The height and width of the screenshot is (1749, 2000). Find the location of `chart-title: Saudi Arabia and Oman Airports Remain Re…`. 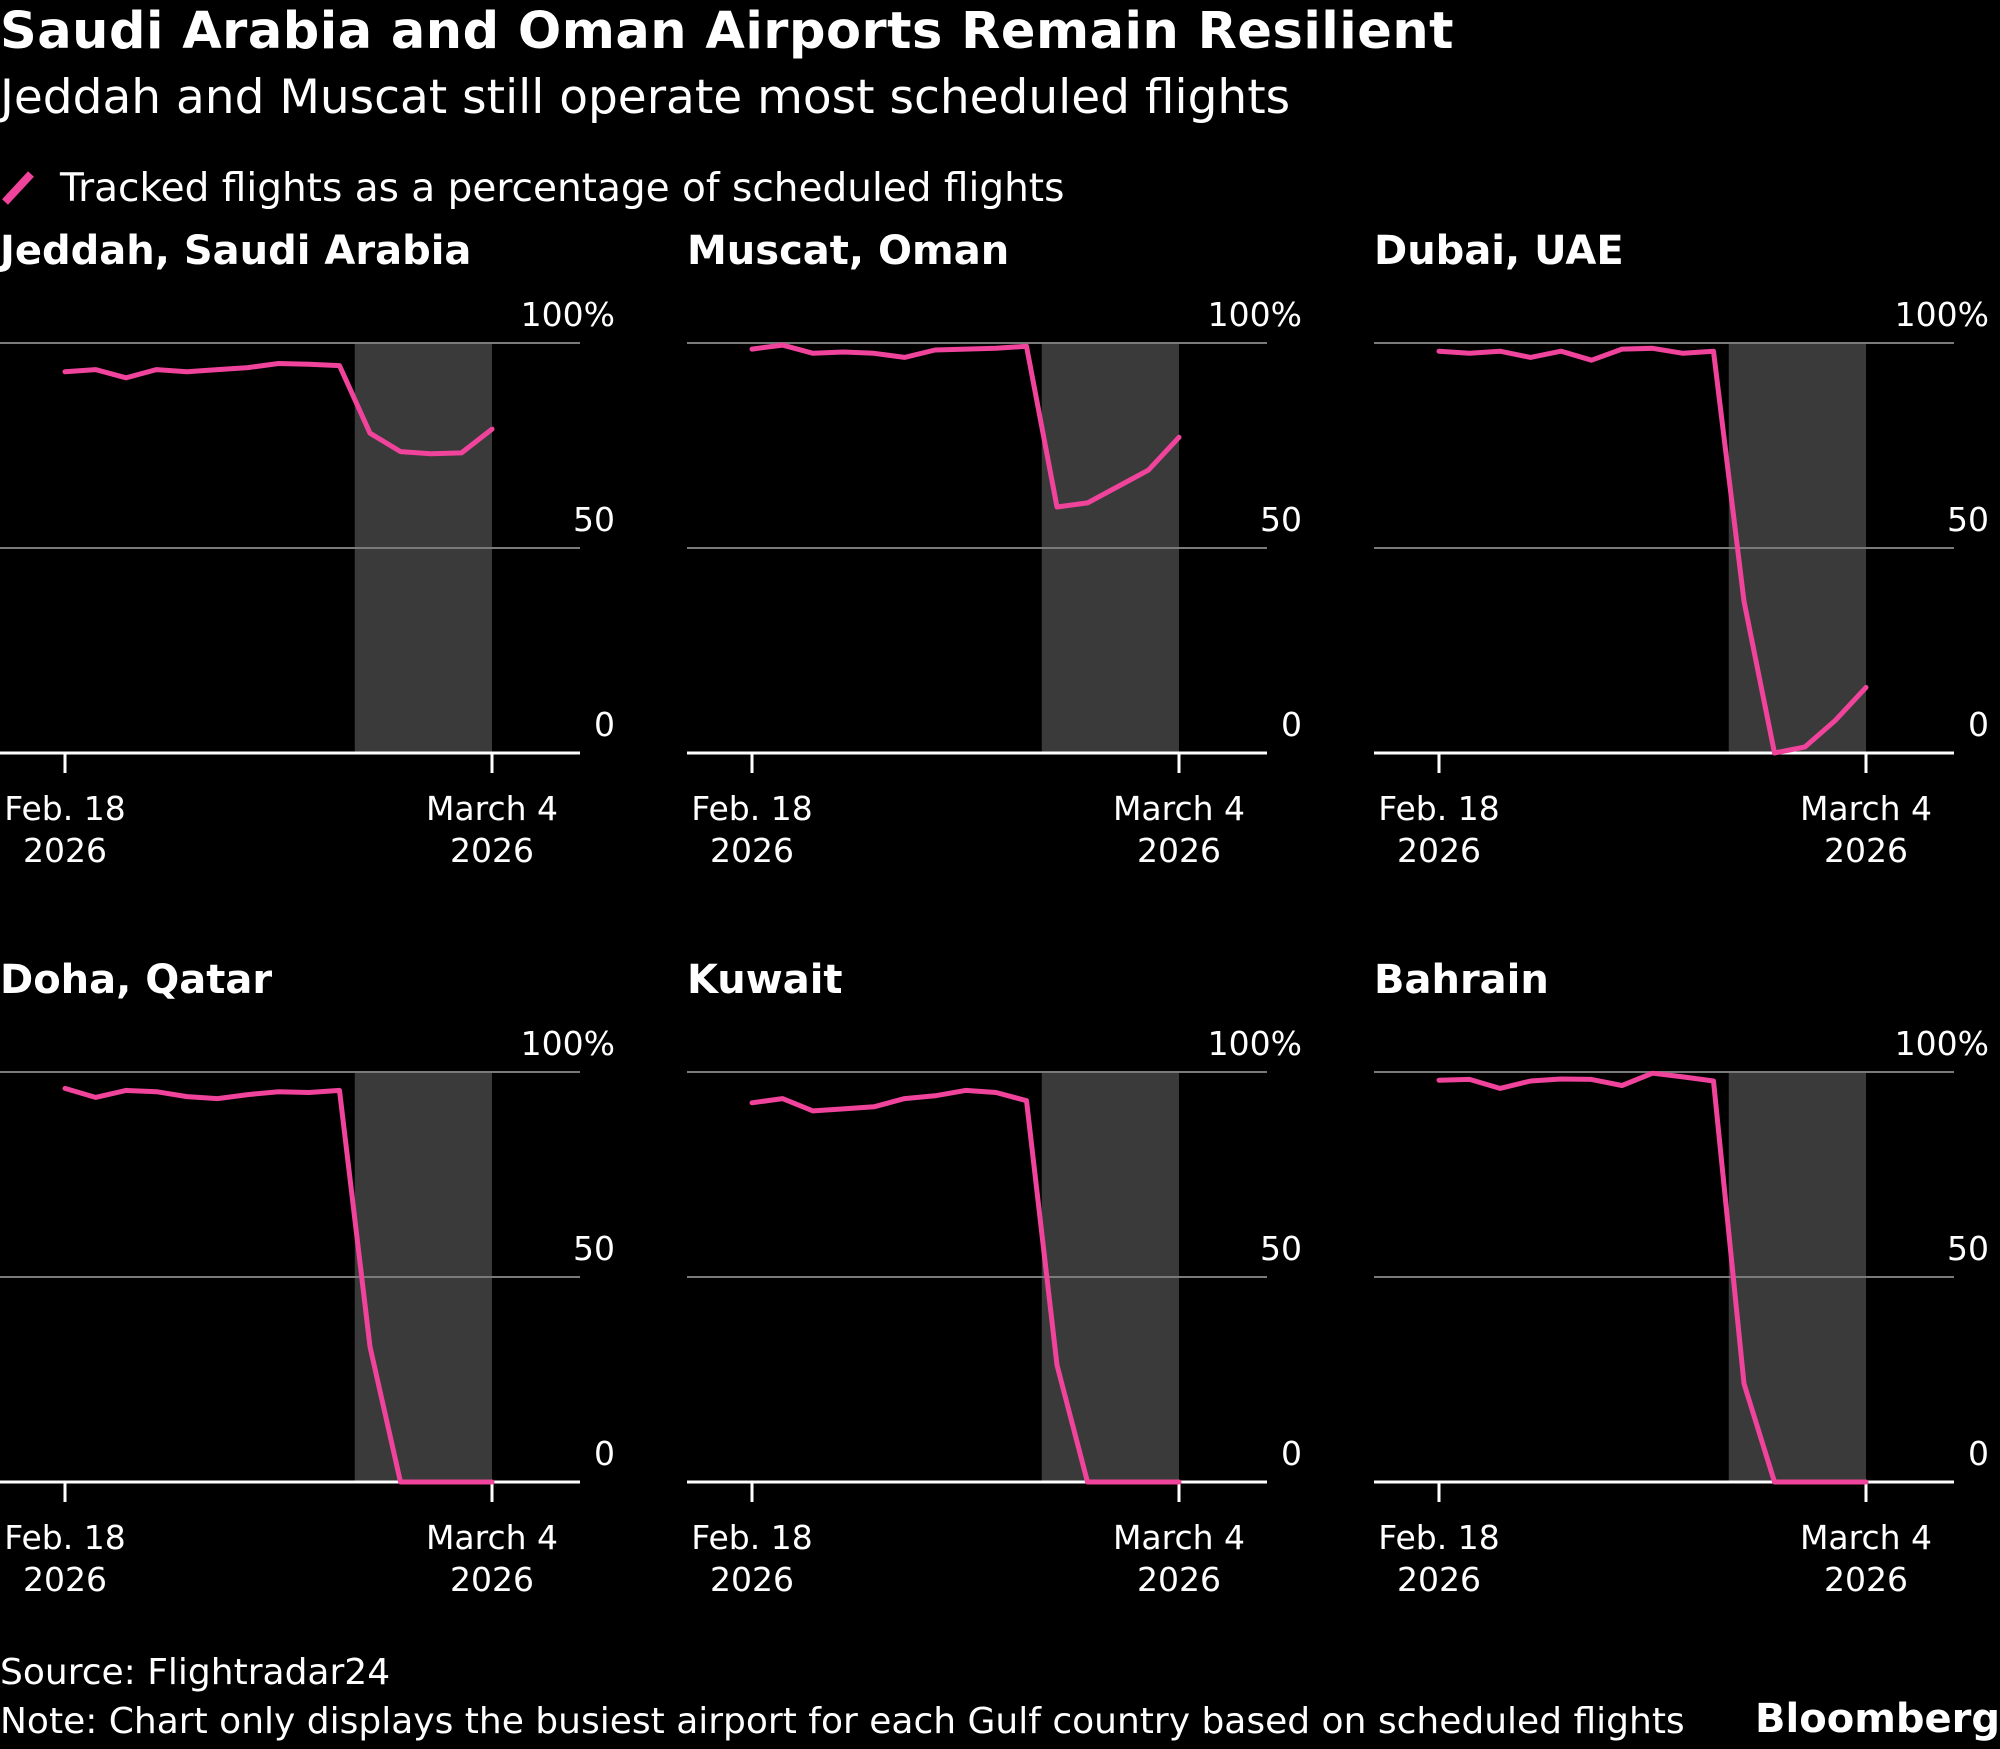

chart-title: Saudi Arabia and Oman Airports Remain Re… is located at coordinates (727, 31).